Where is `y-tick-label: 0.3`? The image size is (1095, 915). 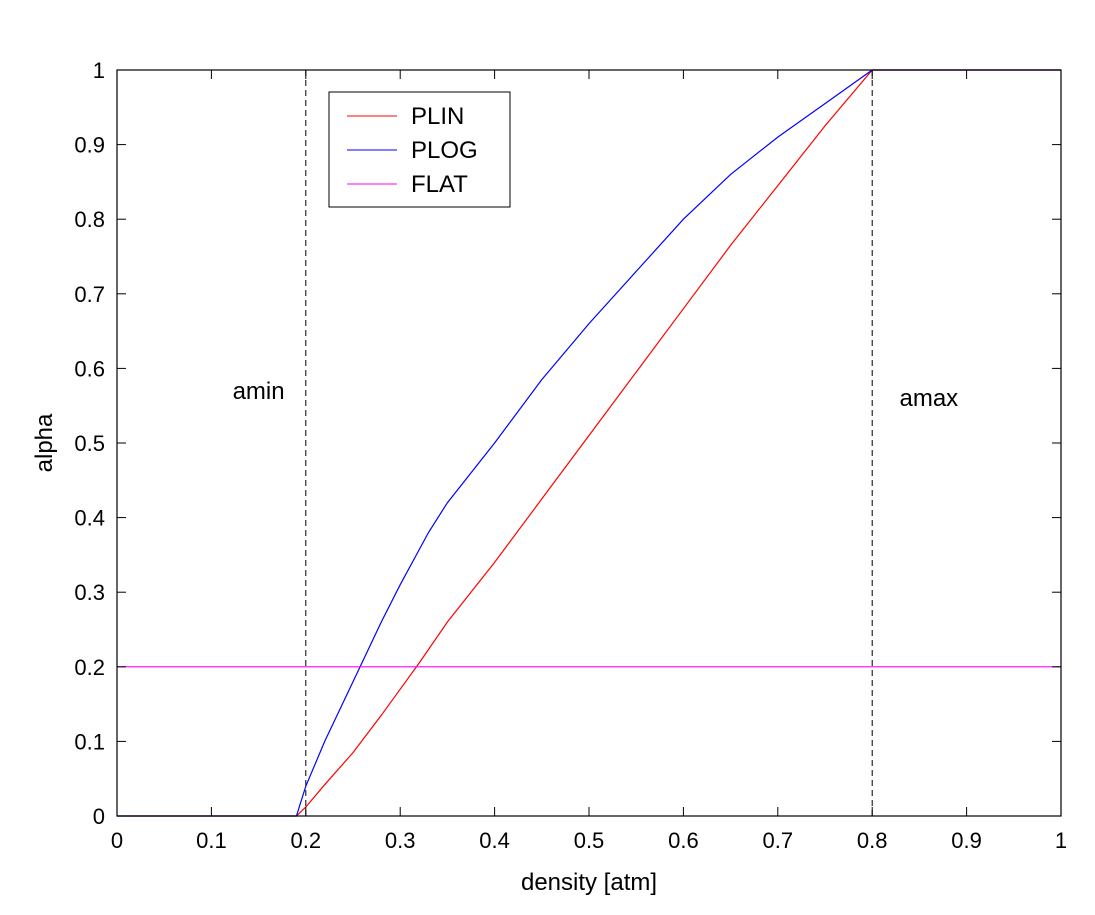 y-tick-label: 0.3 is located at coordinates (89, 592).